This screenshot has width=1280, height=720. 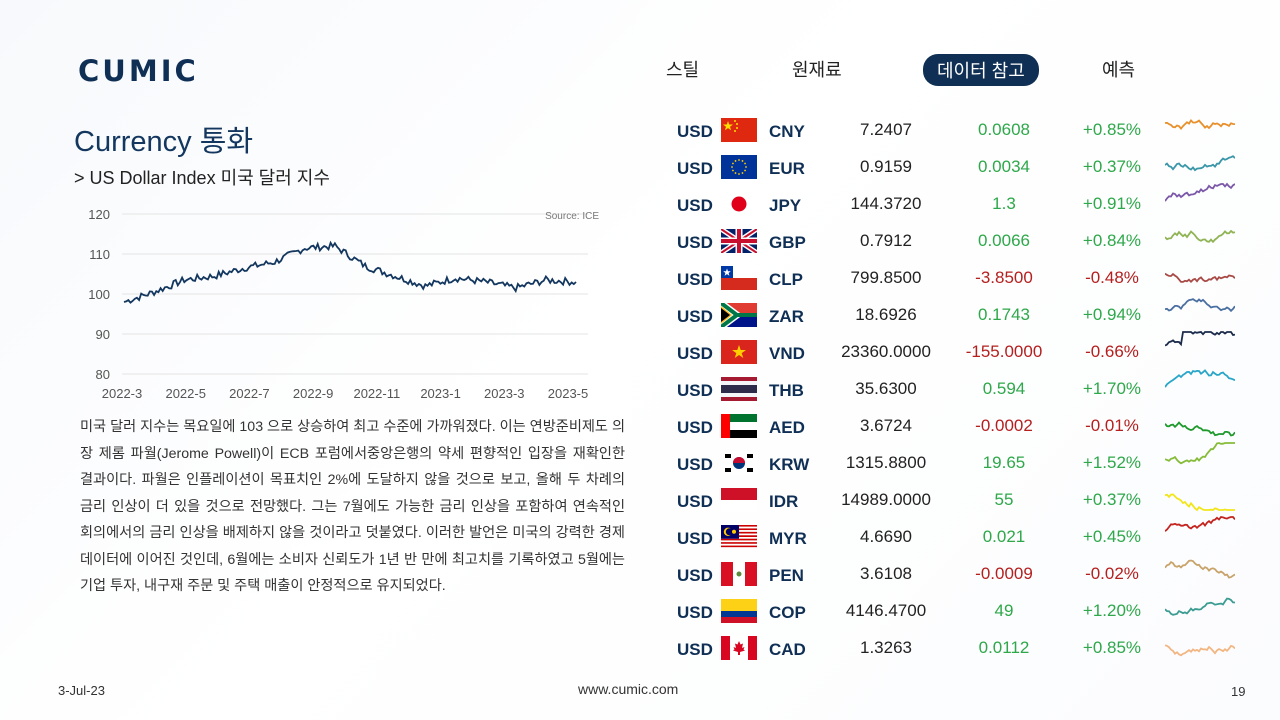 I want to click on rate-change: 0.0034, so click(x=1004, y=166).